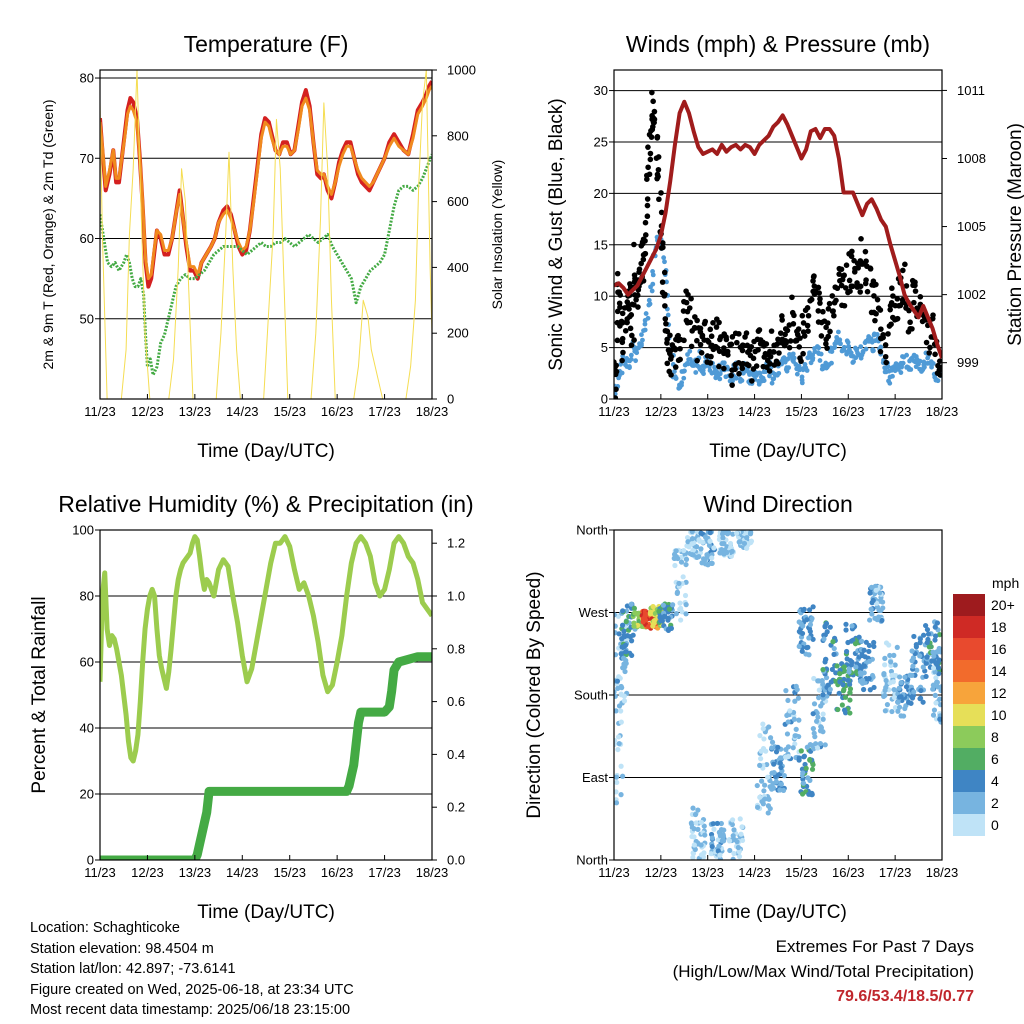 The image size is (1024, 1024). What do you see at coordinates (48, 235) in the screenshot?
I see `y-axis-label: 2m & 9m T (Red, Orange) & 2m Td (Green)` at bounding box center [48, 235].